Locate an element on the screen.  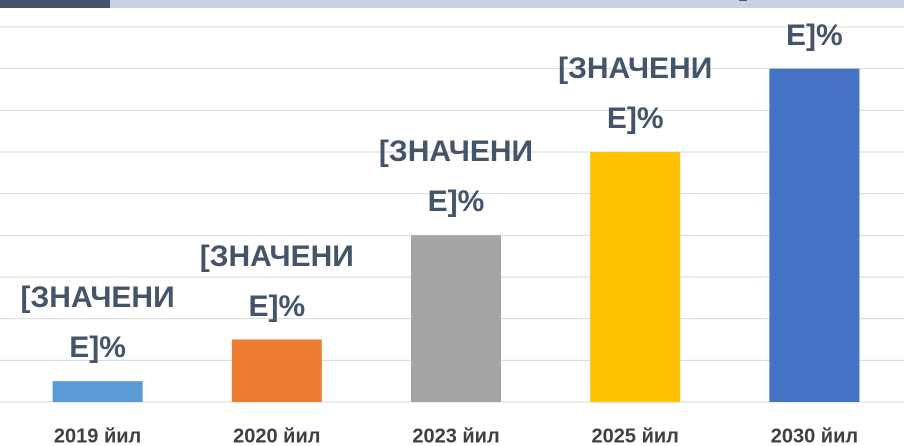
x-tick-label: 2030 йил is located at coordinates (814, 435).